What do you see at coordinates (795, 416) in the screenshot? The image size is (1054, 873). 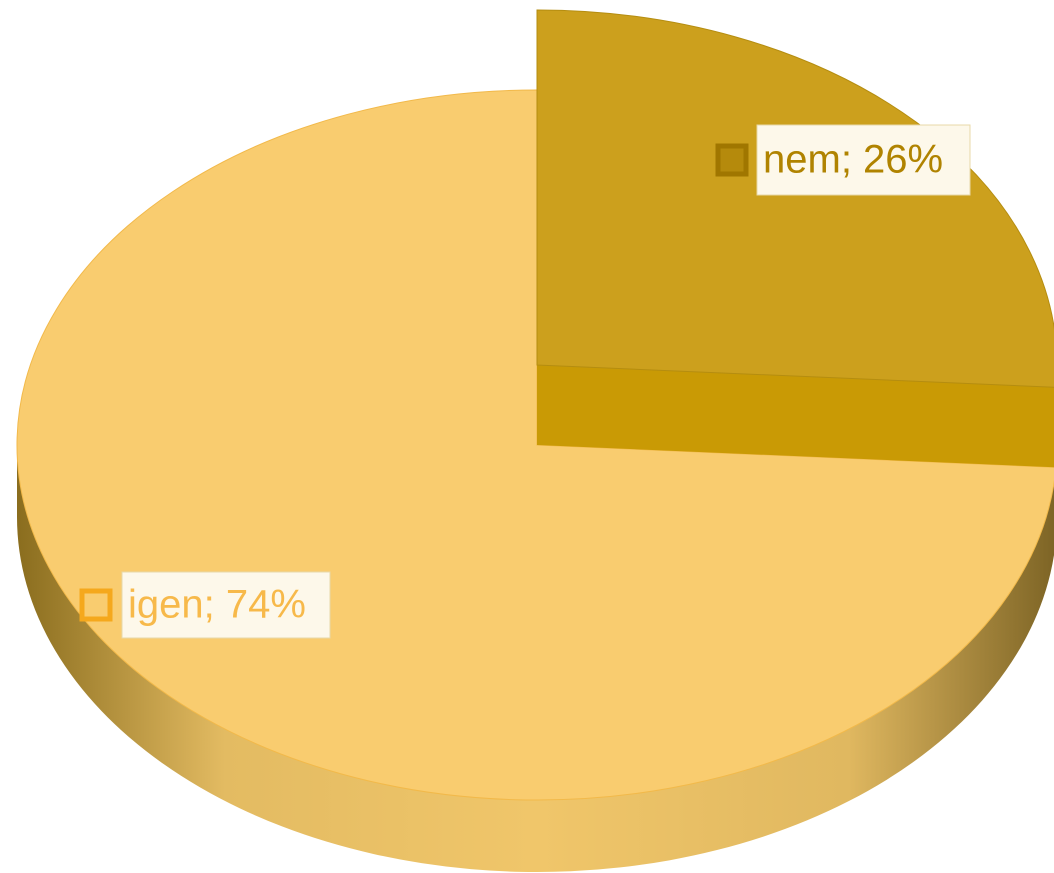 I see `slice-edge` at bounding box center [795, 416].